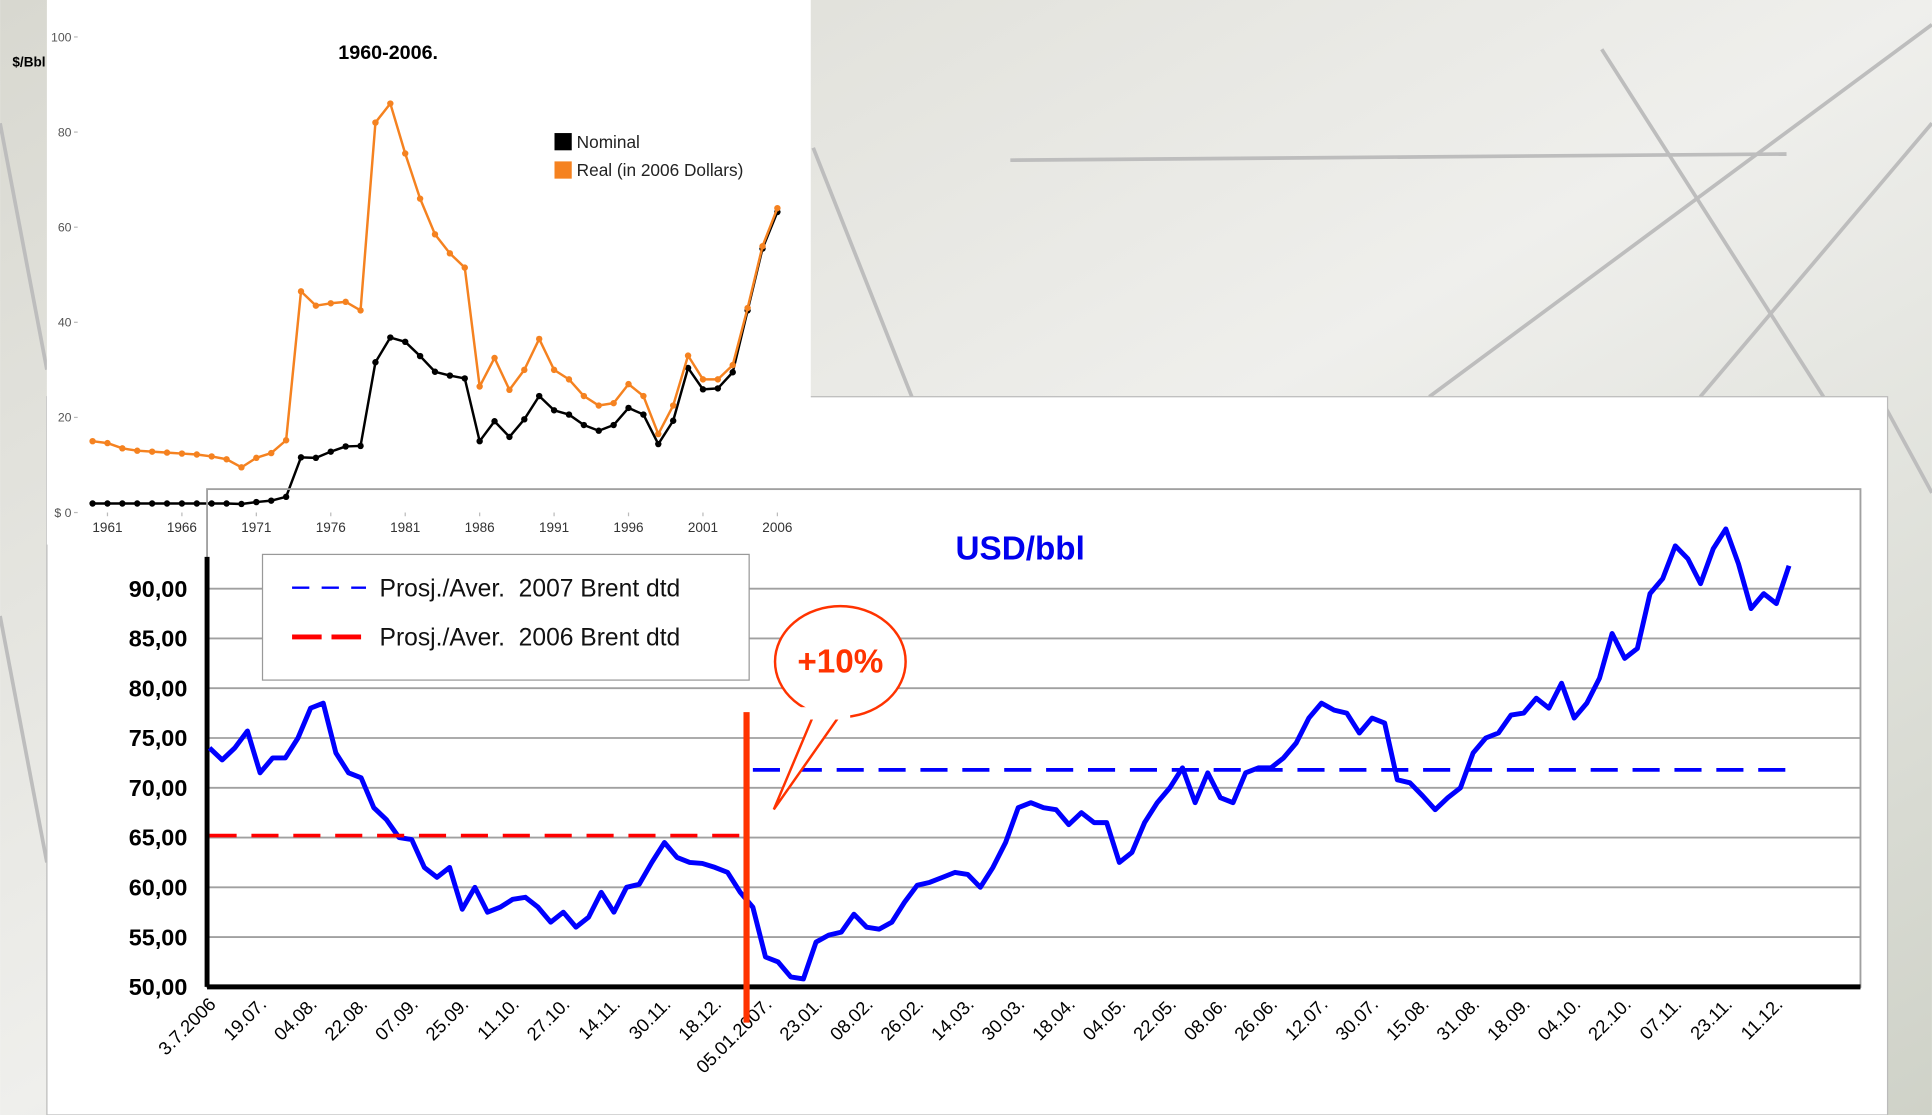 Image resolution: width=1932 pixels, height=1120 pixels. I want to click on legend-label: Nominal, so click(608, 142).